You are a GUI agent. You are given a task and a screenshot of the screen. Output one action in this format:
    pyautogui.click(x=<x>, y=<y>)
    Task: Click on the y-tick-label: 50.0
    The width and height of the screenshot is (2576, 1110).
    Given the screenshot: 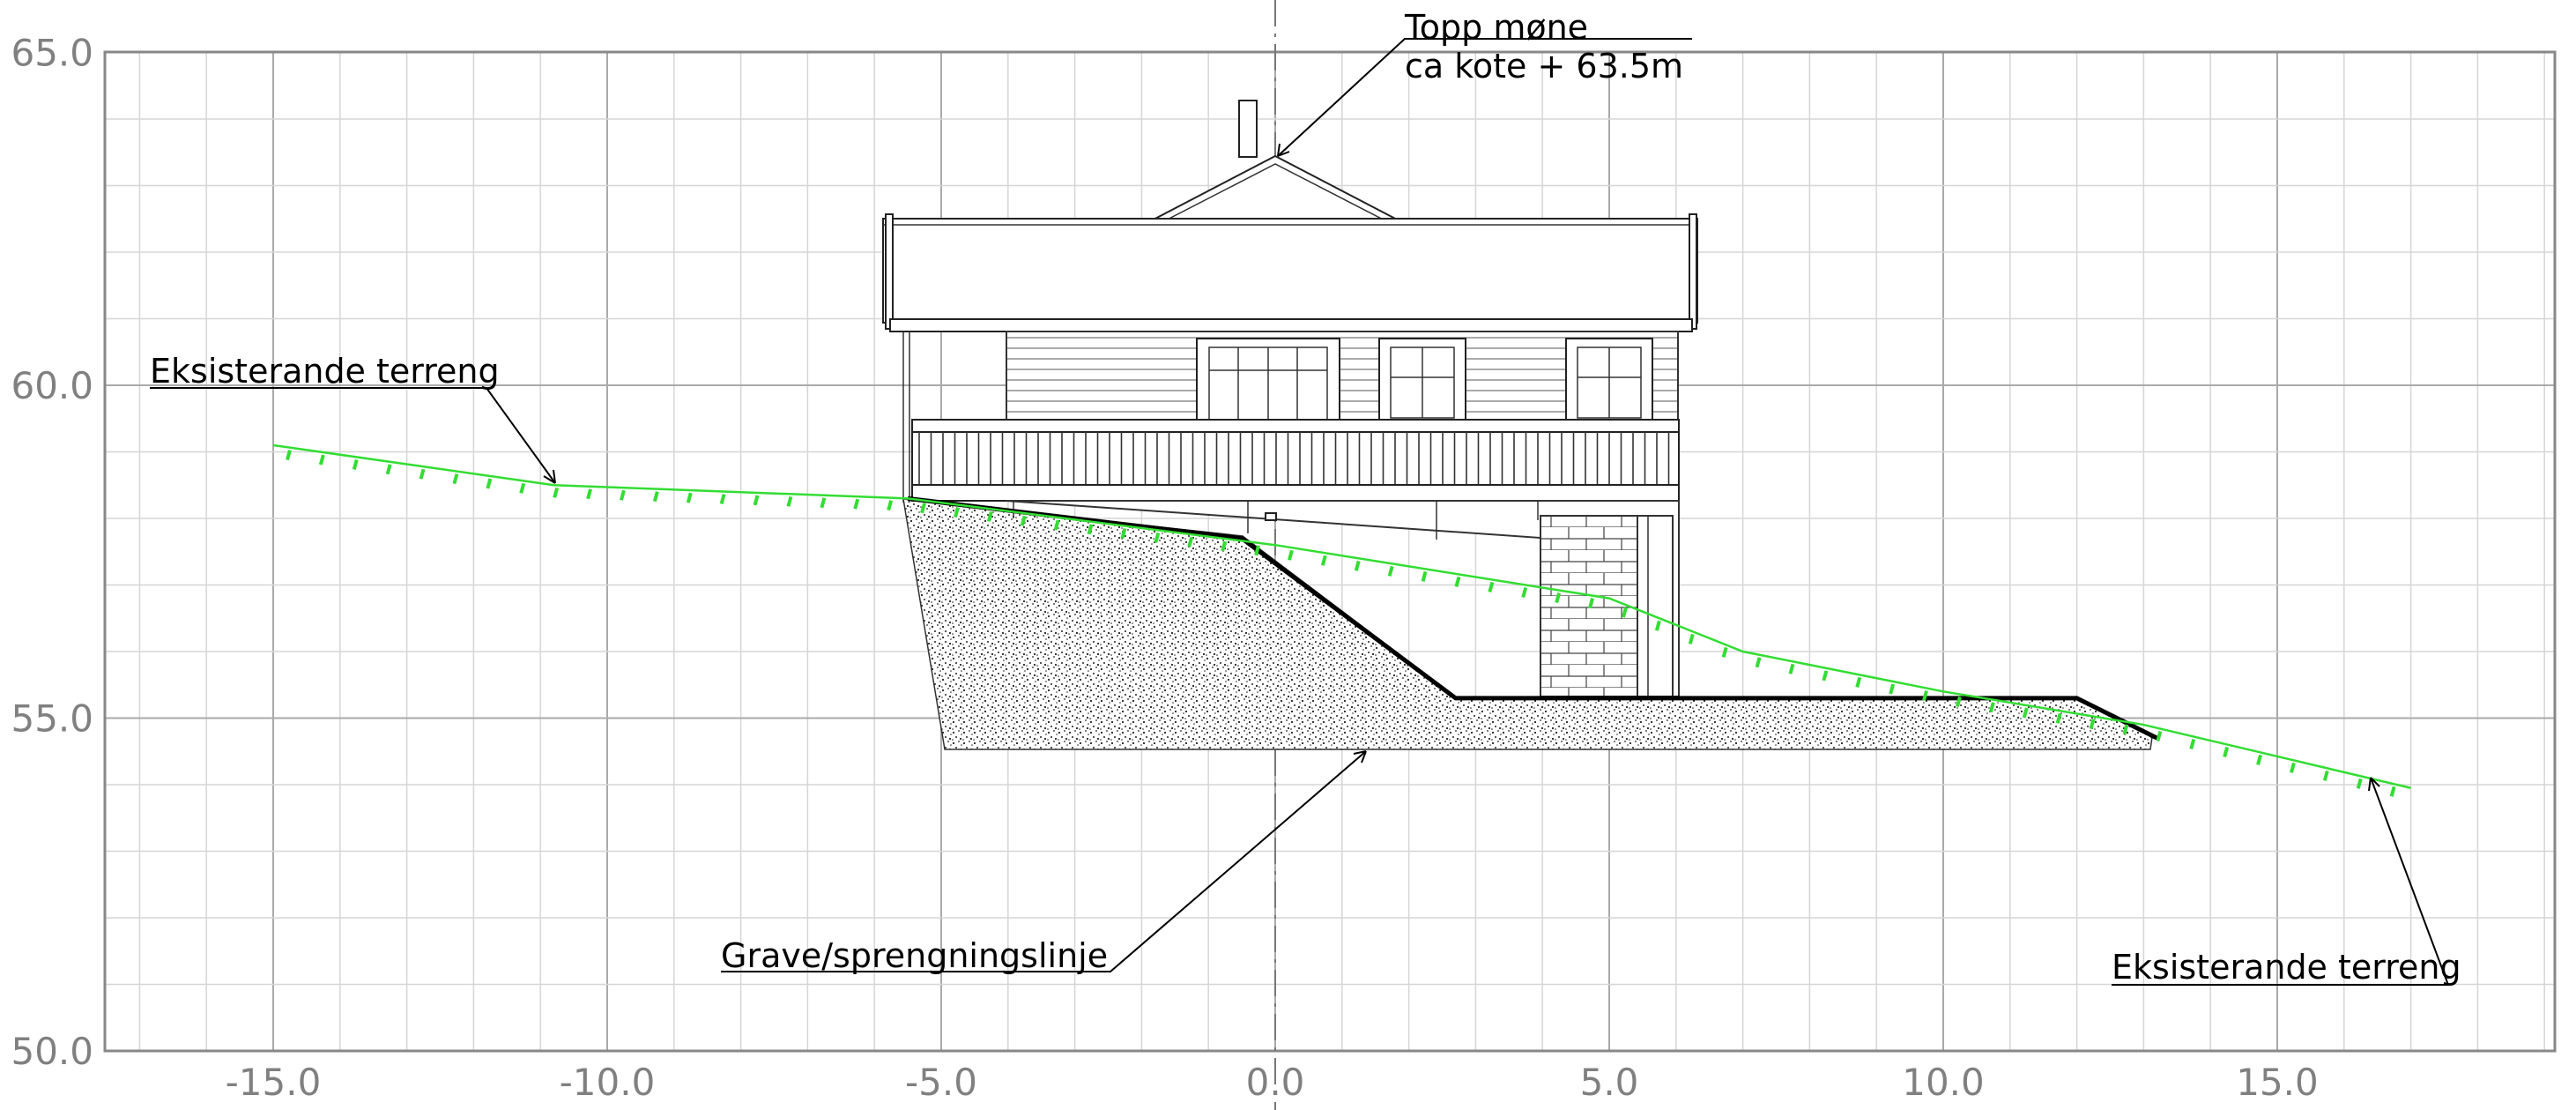 What is the action you would take?
    pyautogui.click(x=52, y=1051)
    